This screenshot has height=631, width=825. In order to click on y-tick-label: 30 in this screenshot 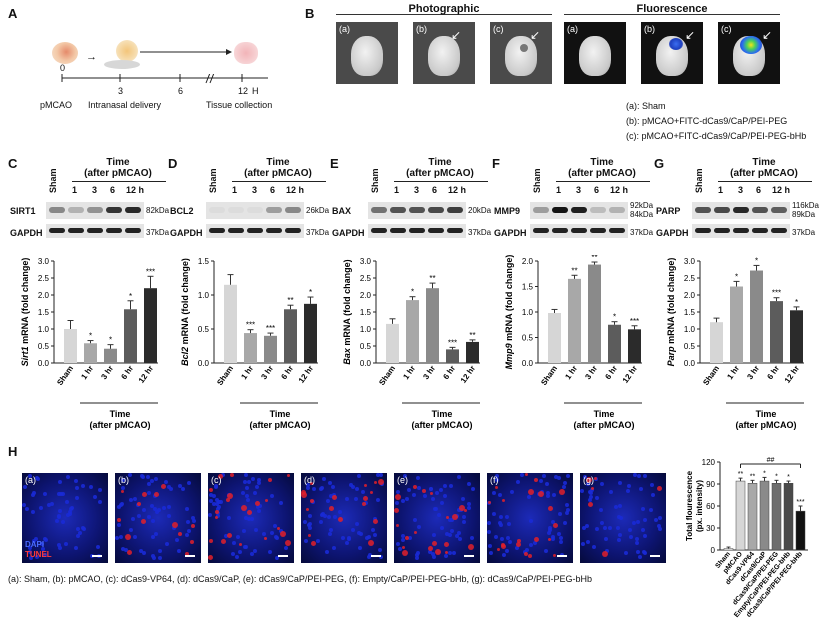, I will do `click(710, 528)`.